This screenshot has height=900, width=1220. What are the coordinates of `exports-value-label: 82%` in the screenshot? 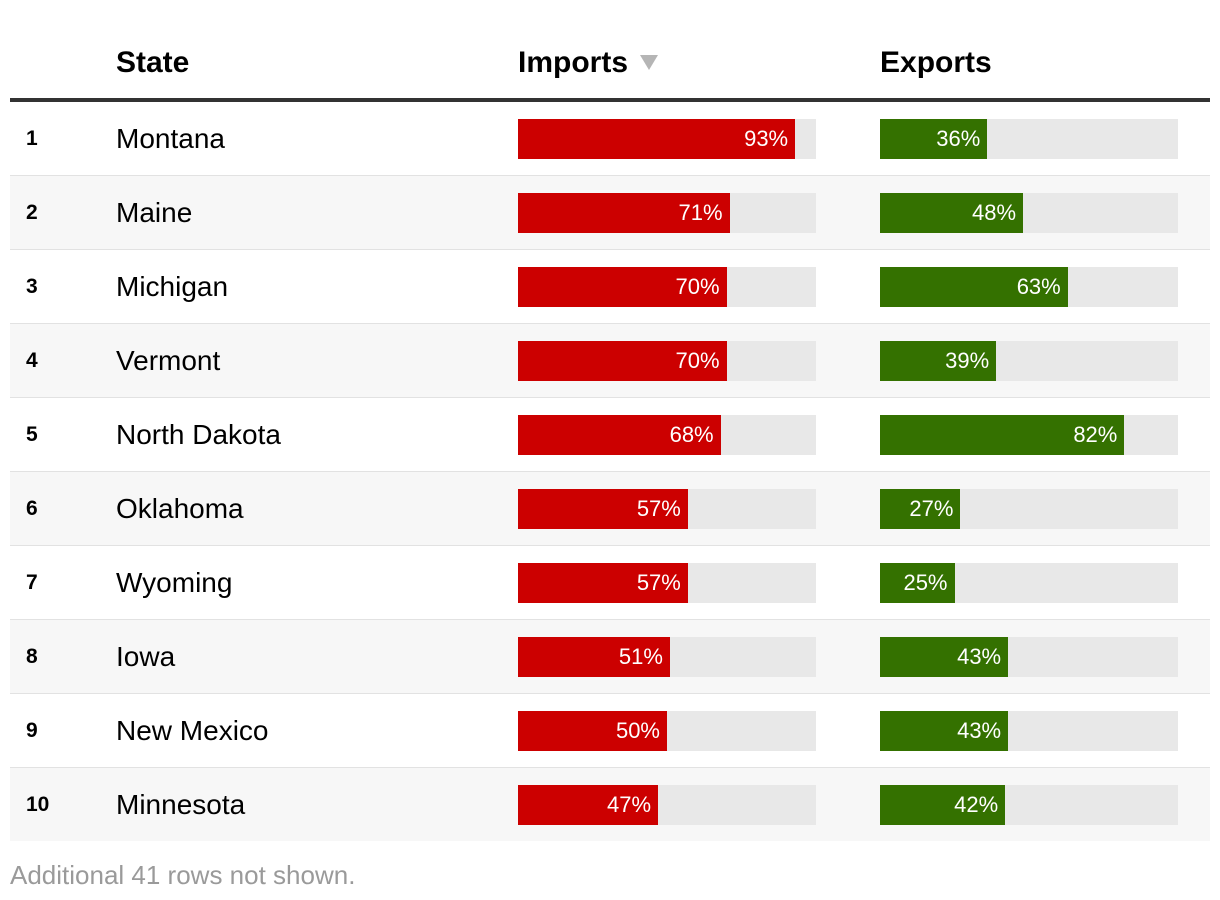 It's located at (1095, 434).